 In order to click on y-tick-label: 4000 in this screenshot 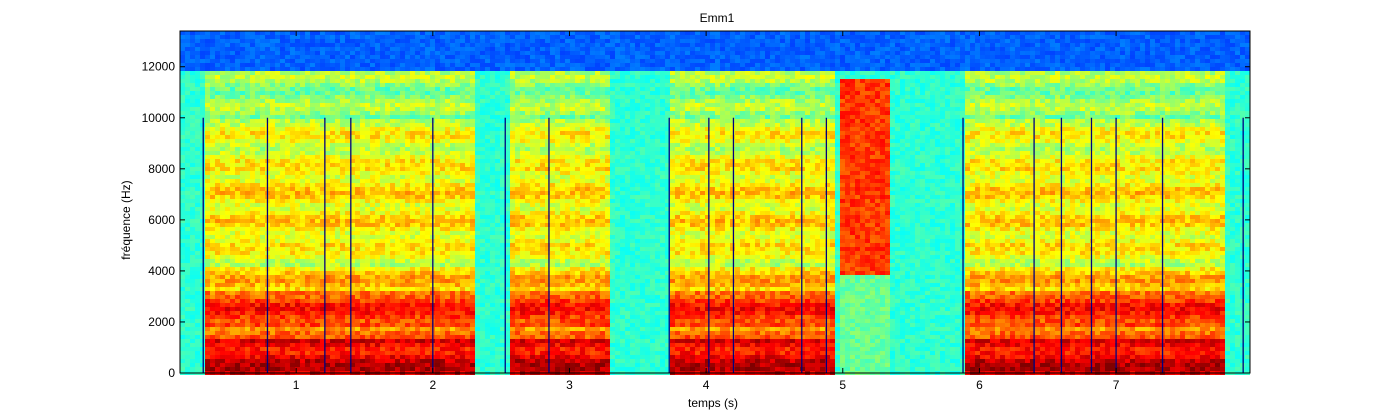, I will do `click(161, 271)`.